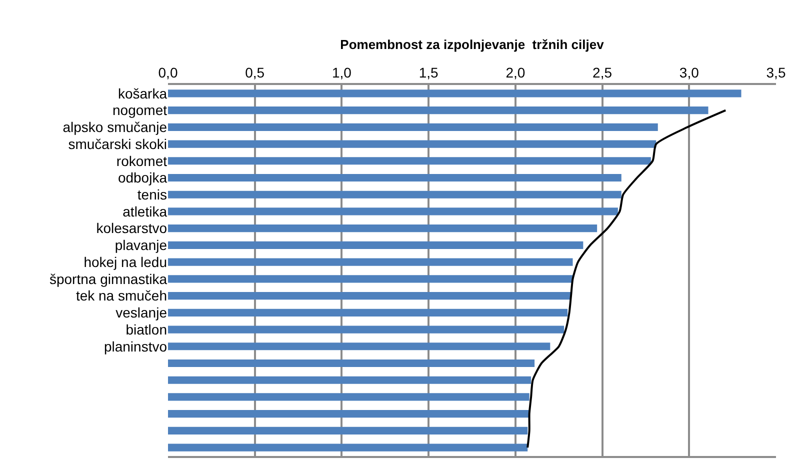  What do you see at coordinates (516, 72) in the screenshot?
I see `x-tick-label: 2,0` at bounding box center [516, 72].